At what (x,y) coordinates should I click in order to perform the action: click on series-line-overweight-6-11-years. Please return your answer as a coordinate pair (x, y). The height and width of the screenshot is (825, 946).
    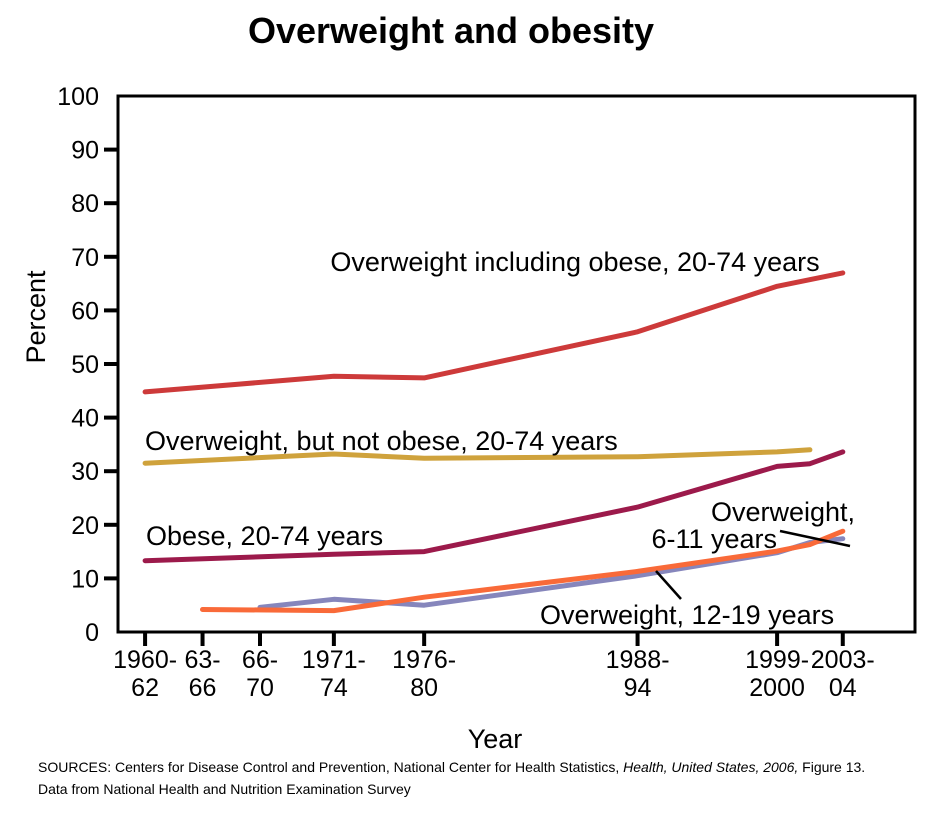
    Looking at the image, I should click on (523, 571).